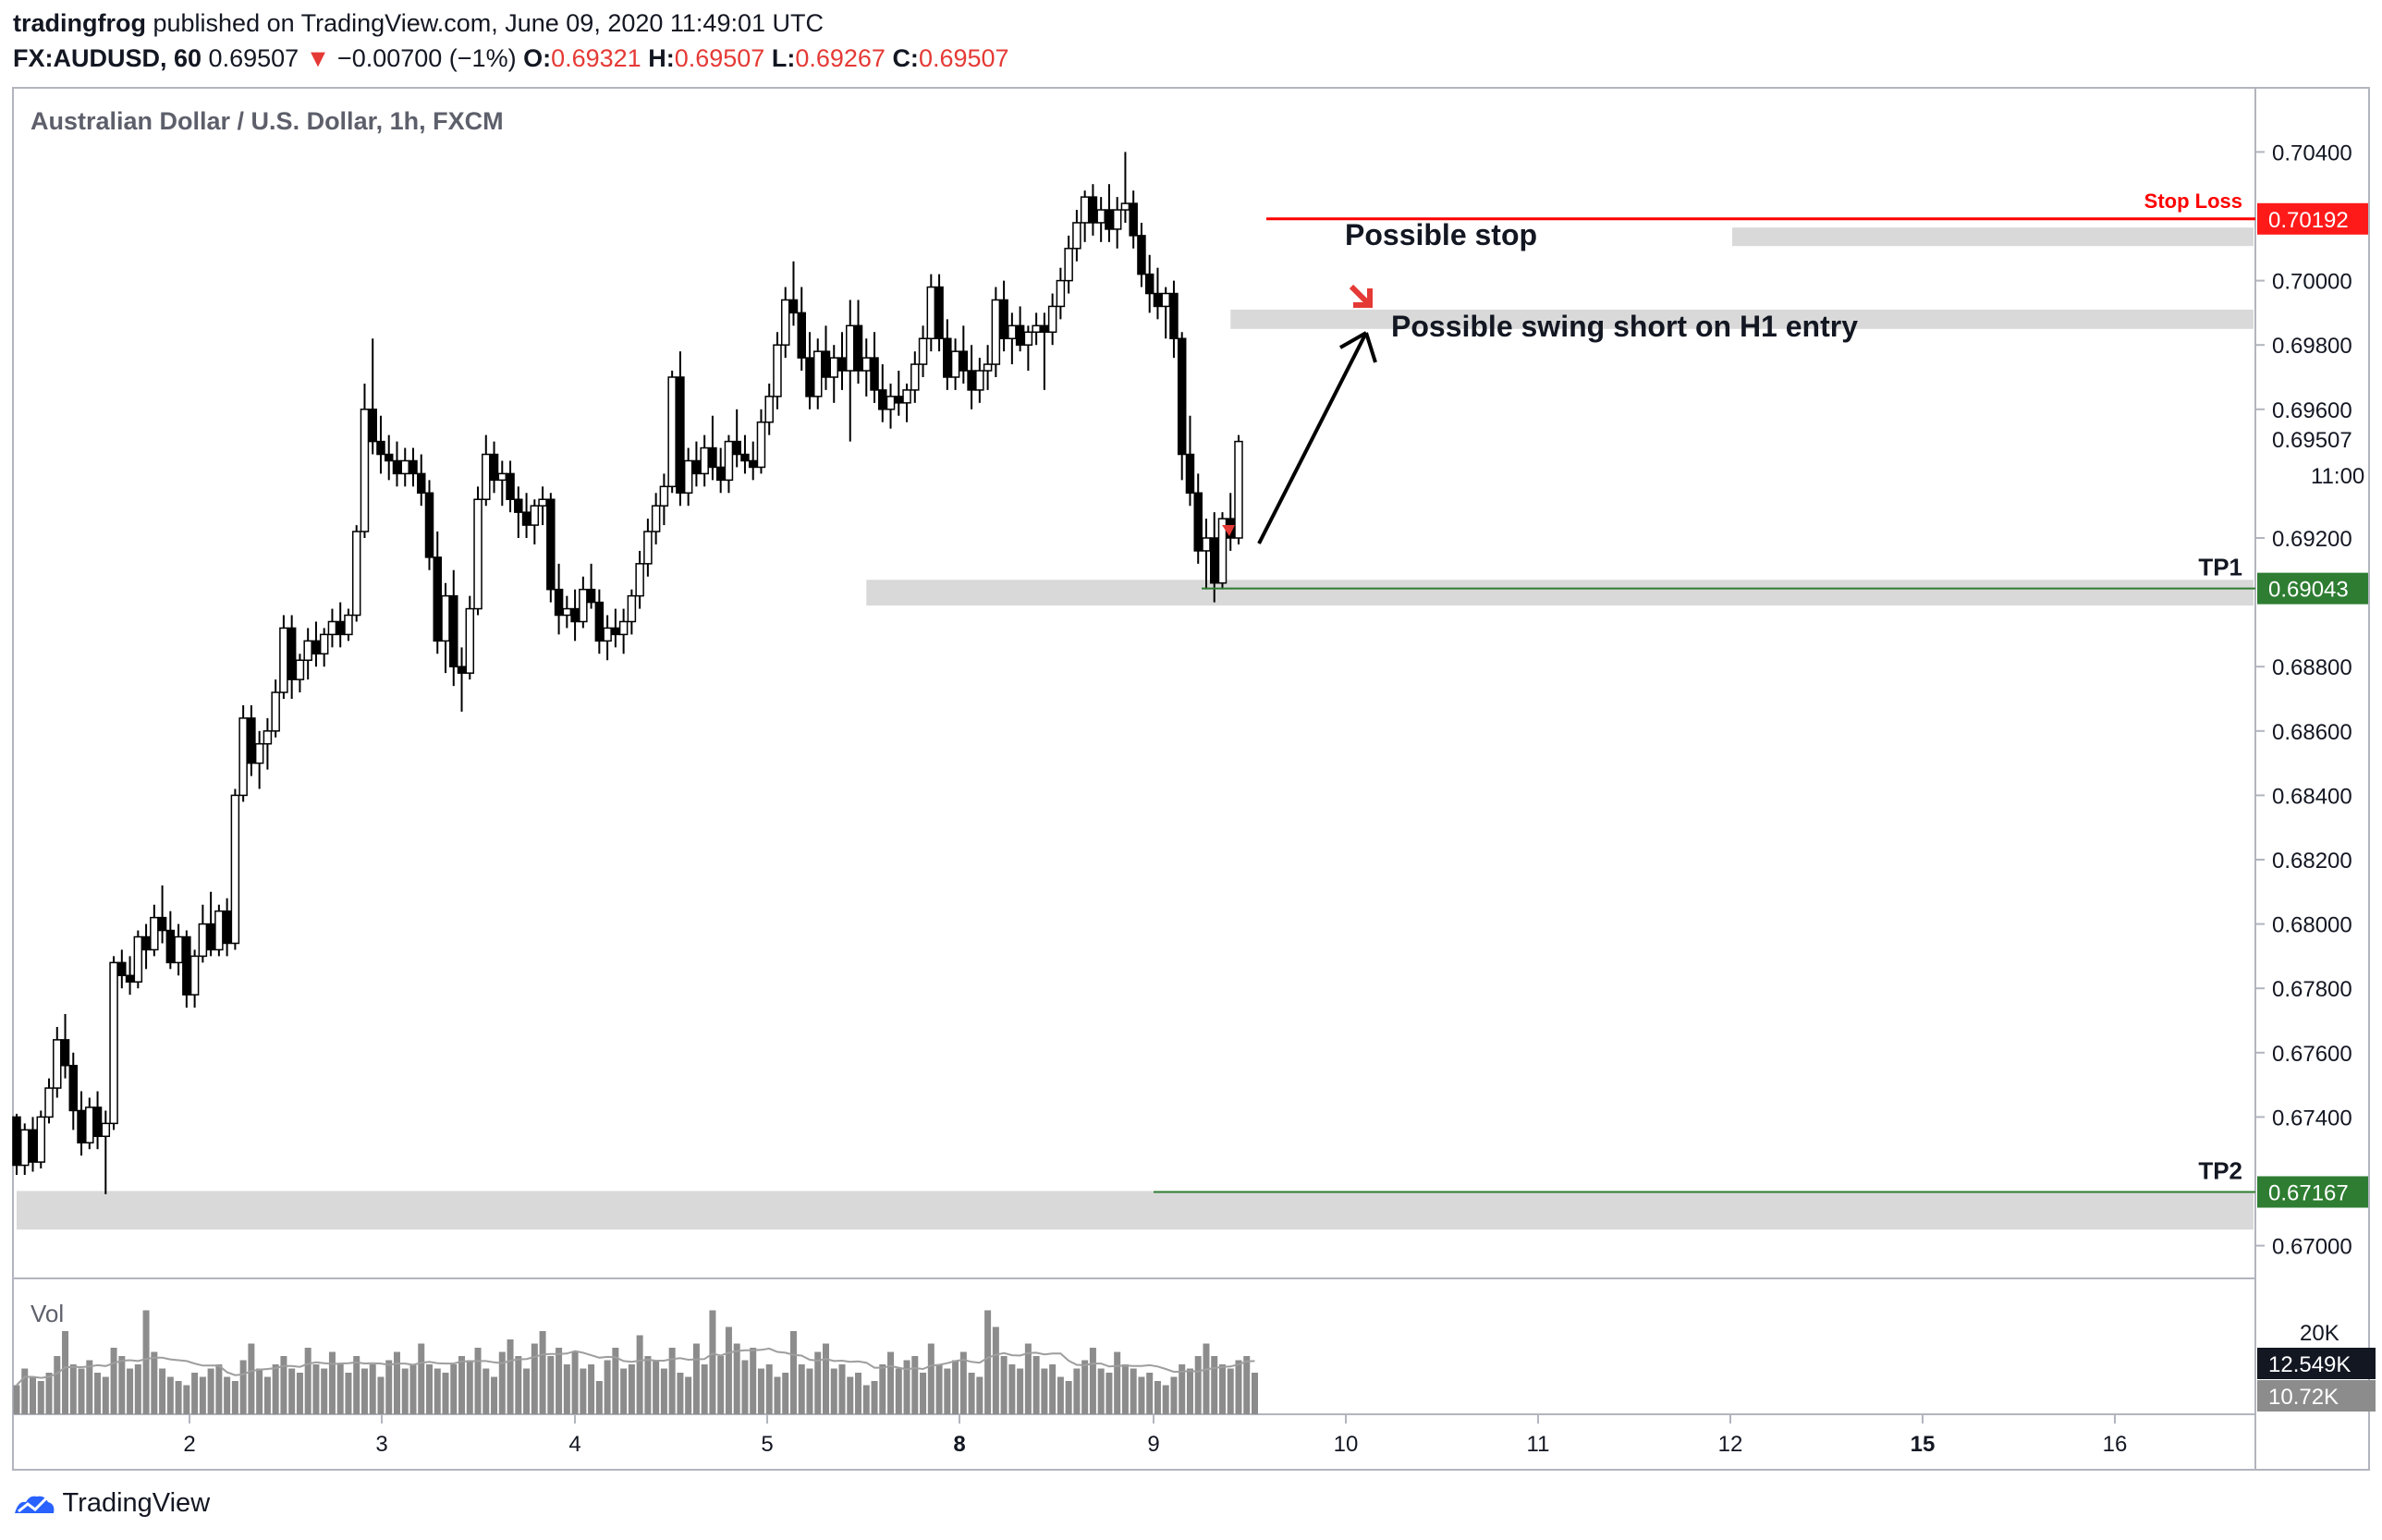 The height and width of the screenshot is (1540, 2382). What do you see at coordinates (2312, 346) in the screenshot?
I see `price-tick-label: 0.69800` at bounding box center [2312, 346].